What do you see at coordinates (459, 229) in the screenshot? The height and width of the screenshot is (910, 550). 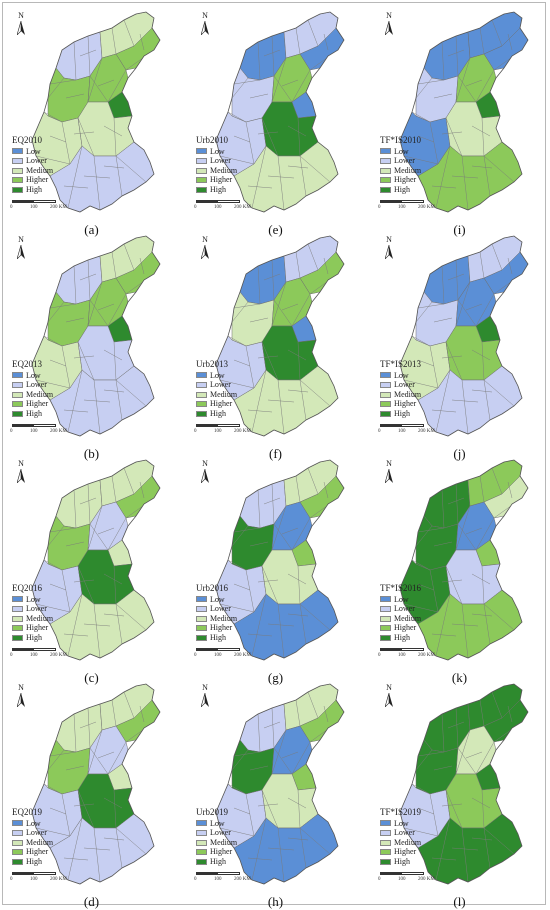 I see `panel-caption: (i)` at bounding box center [459, 229].